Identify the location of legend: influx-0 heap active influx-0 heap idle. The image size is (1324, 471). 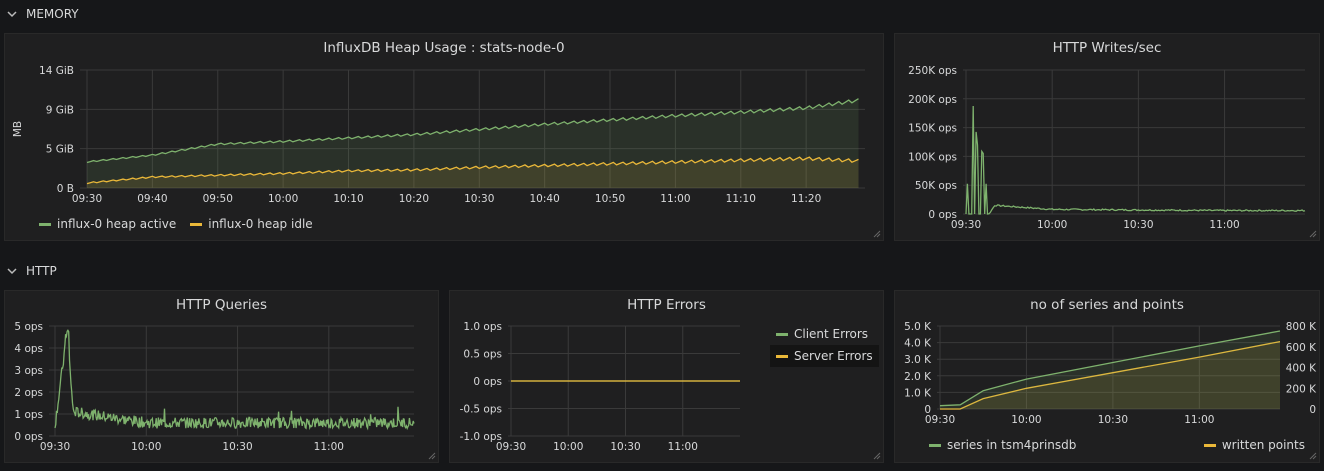
(176, 224).